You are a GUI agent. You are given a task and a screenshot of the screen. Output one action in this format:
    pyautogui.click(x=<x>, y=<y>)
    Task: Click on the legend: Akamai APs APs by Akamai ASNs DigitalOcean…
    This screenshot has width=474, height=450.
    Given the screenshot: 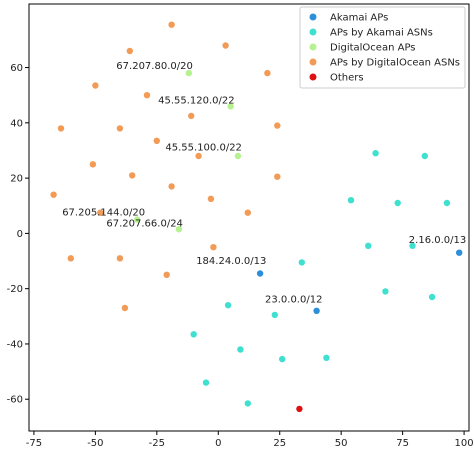 What is the action you would take?
    pyautogui.click(x=382, y=47)
    